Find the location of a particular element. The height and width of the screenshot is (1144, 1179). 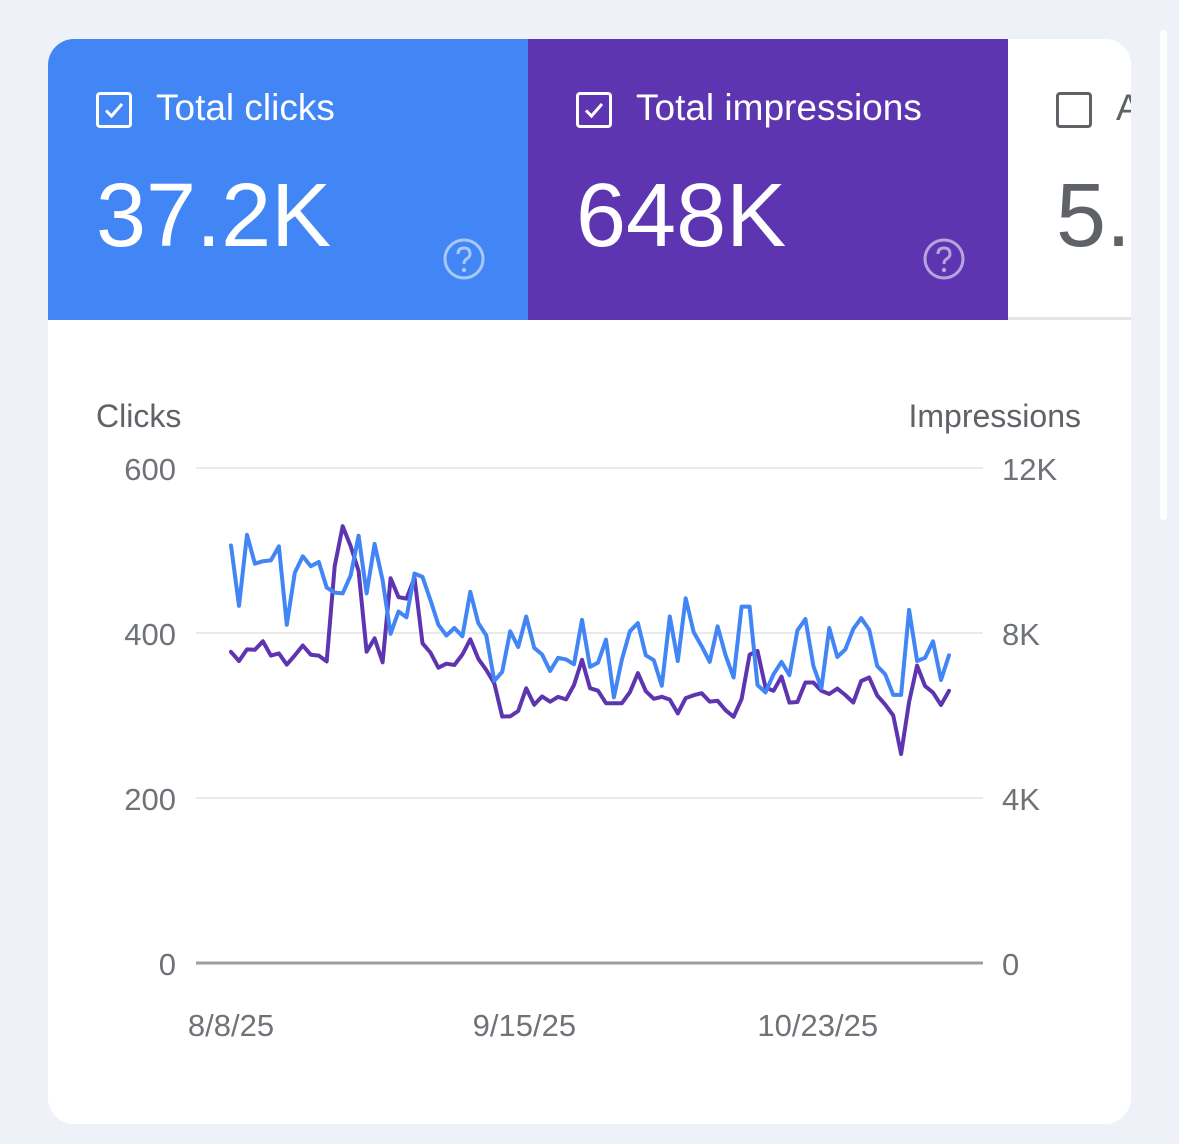

left-tick-label: 200 is located at coordinates (150, 799).